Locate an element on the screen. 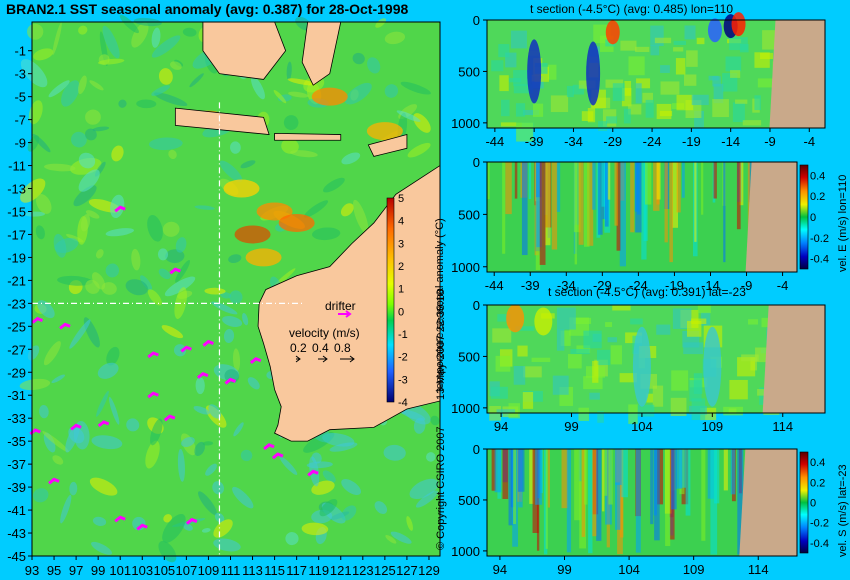 This screenshot has height=580, width=850. map-xtick-5: 103 is located at coordinates (142, 570).